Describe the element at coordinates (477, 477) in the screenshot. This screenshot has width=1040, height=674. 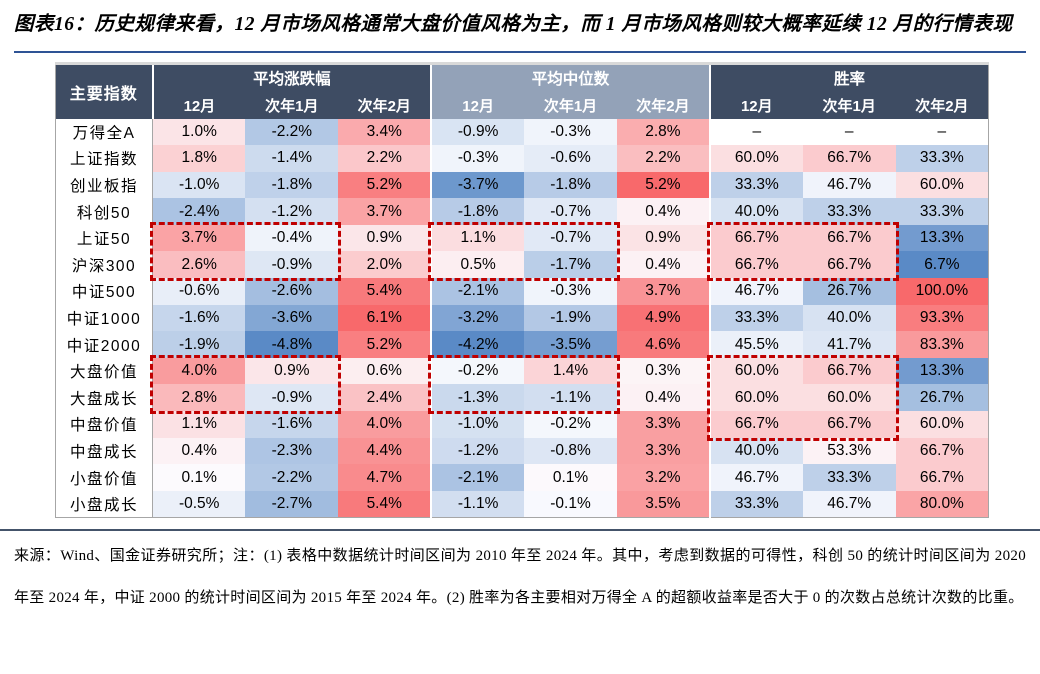
I see `value-cell: -2.1%` at that location.